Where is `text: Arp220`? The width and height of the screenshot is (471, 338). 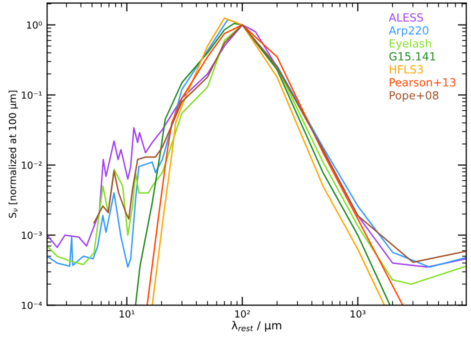
text: Arp220 is located at coordinates (408, 31).